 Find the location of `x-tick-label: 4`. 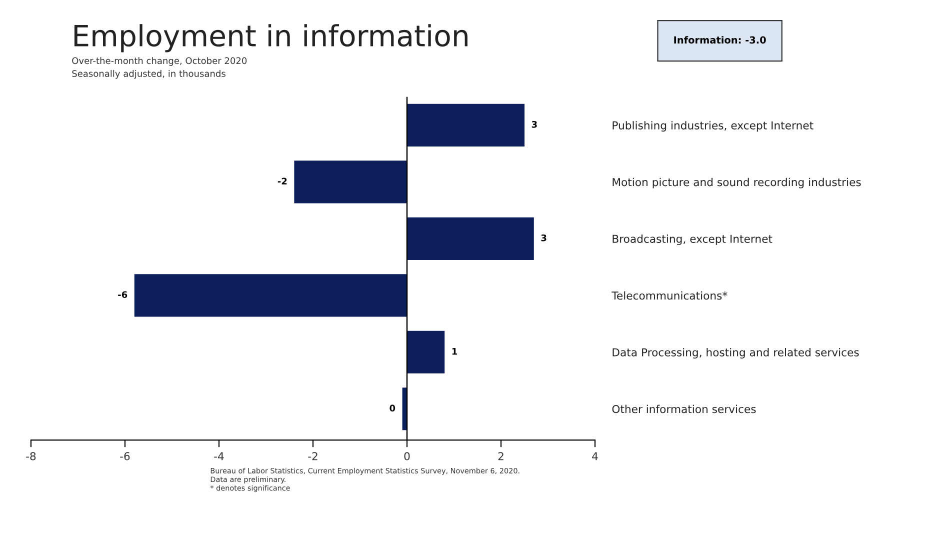

x-tick-label: 4 is located at coordinates (595, 456).